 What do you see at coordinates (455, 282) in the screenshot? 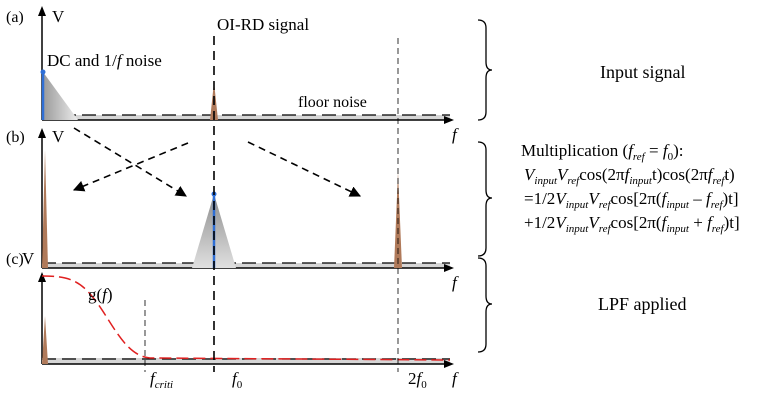
I see `panel-b-x-axis-label: f` at bounding box center [455, 282].